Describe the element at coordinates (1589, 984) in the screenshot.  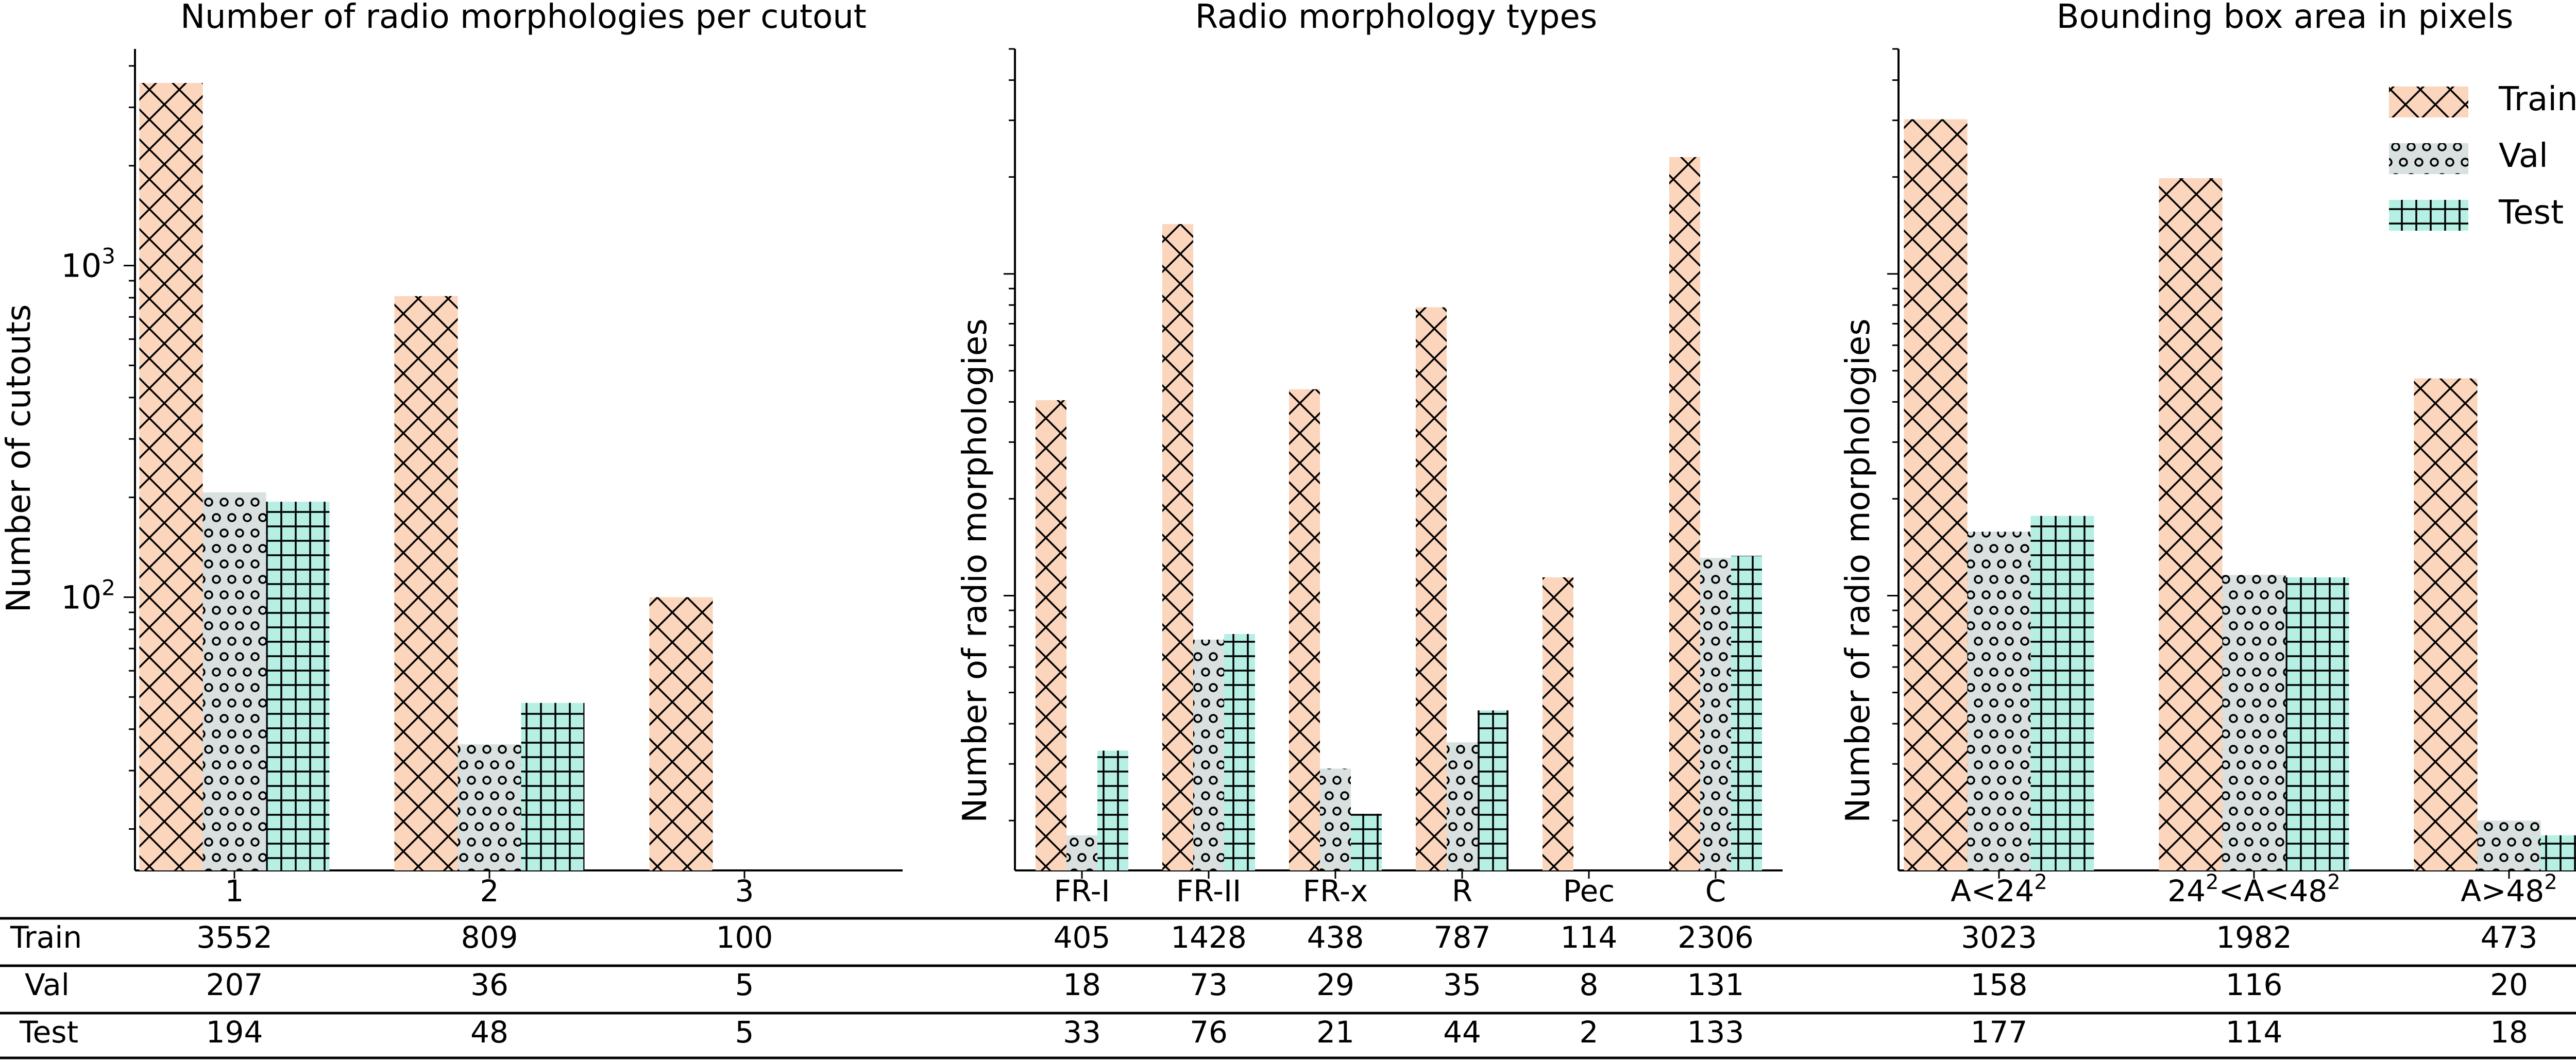
I see `table-cell-val: 8` at that location.